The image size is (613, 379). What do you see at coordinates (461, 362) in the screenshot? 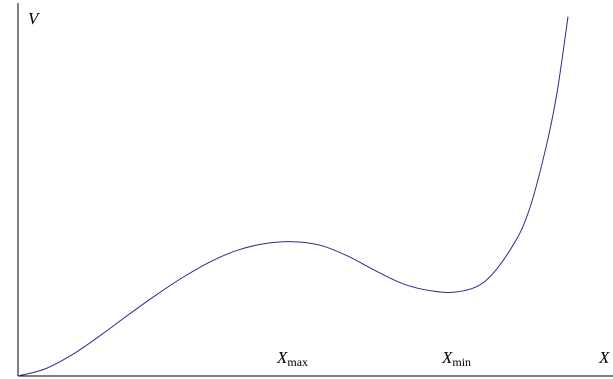
I see `x-tick-label-subscript: min` at bounding box center [461, 362].